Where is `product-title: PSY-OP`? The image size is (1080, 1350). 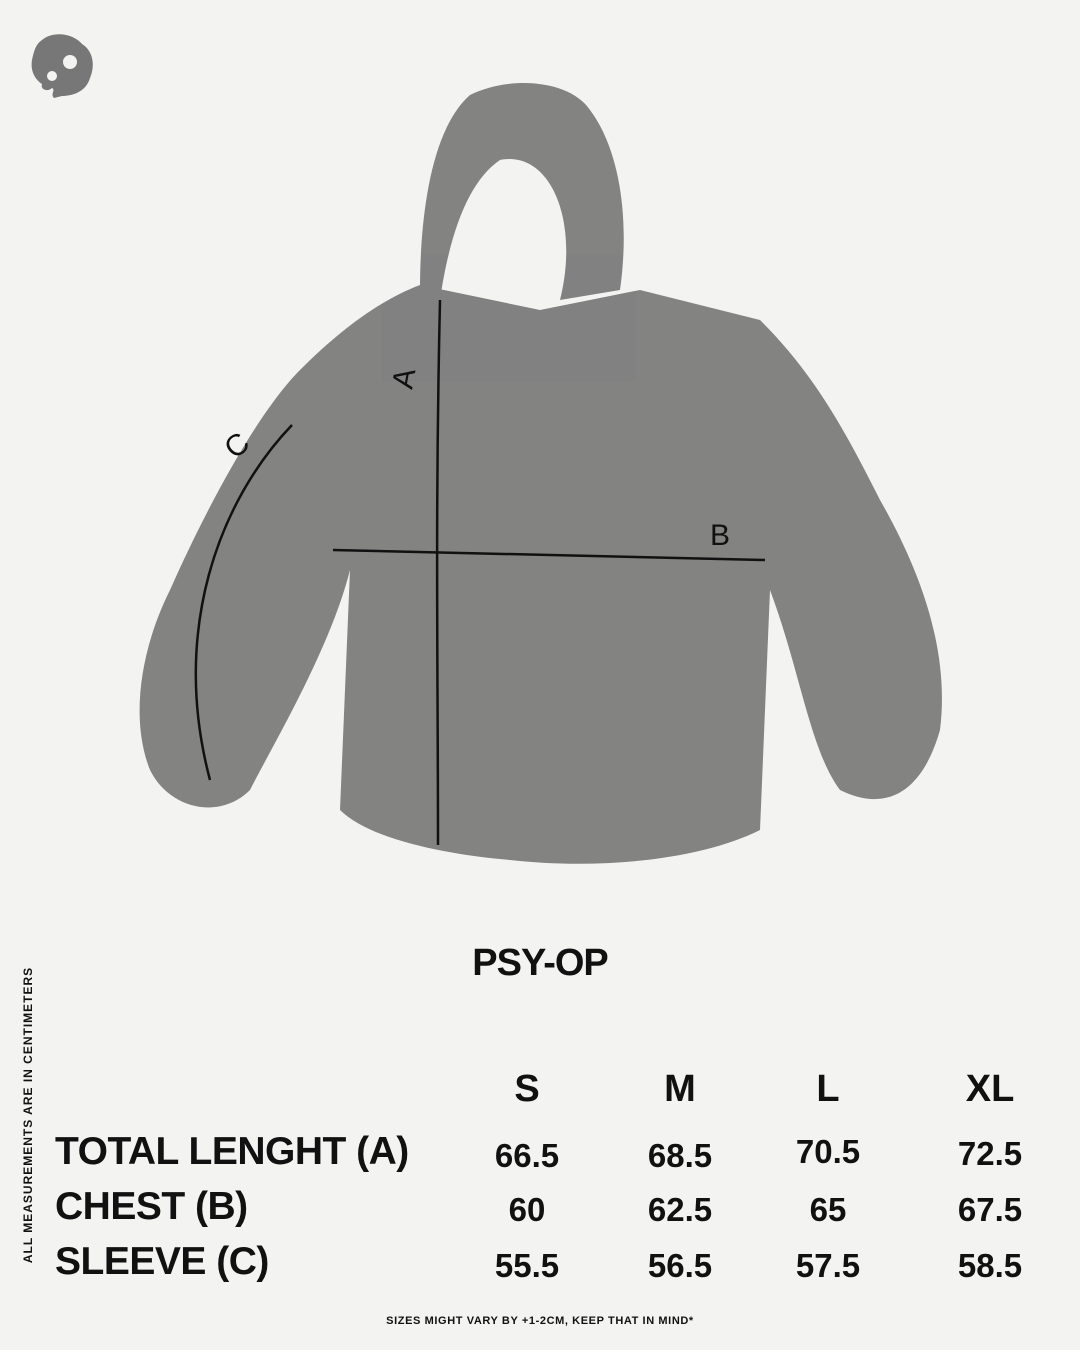
product-title: PSY-OP is located at coordinates (540, 963).